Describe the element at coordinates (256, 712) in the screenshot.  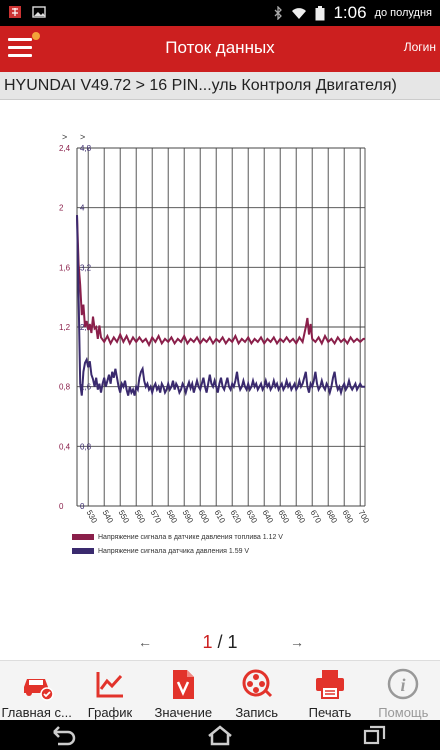
I see `record-button-label: Запись` at that location.